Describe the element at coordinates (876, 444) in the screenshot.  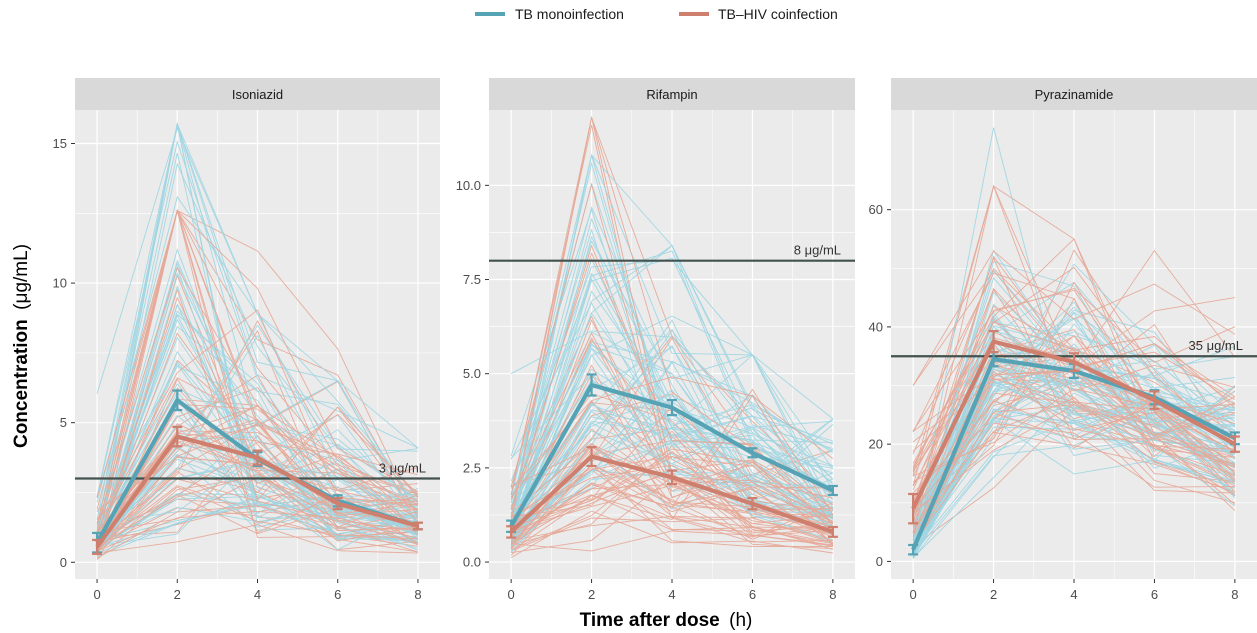
I see `y-tick-label: 20` at that location.